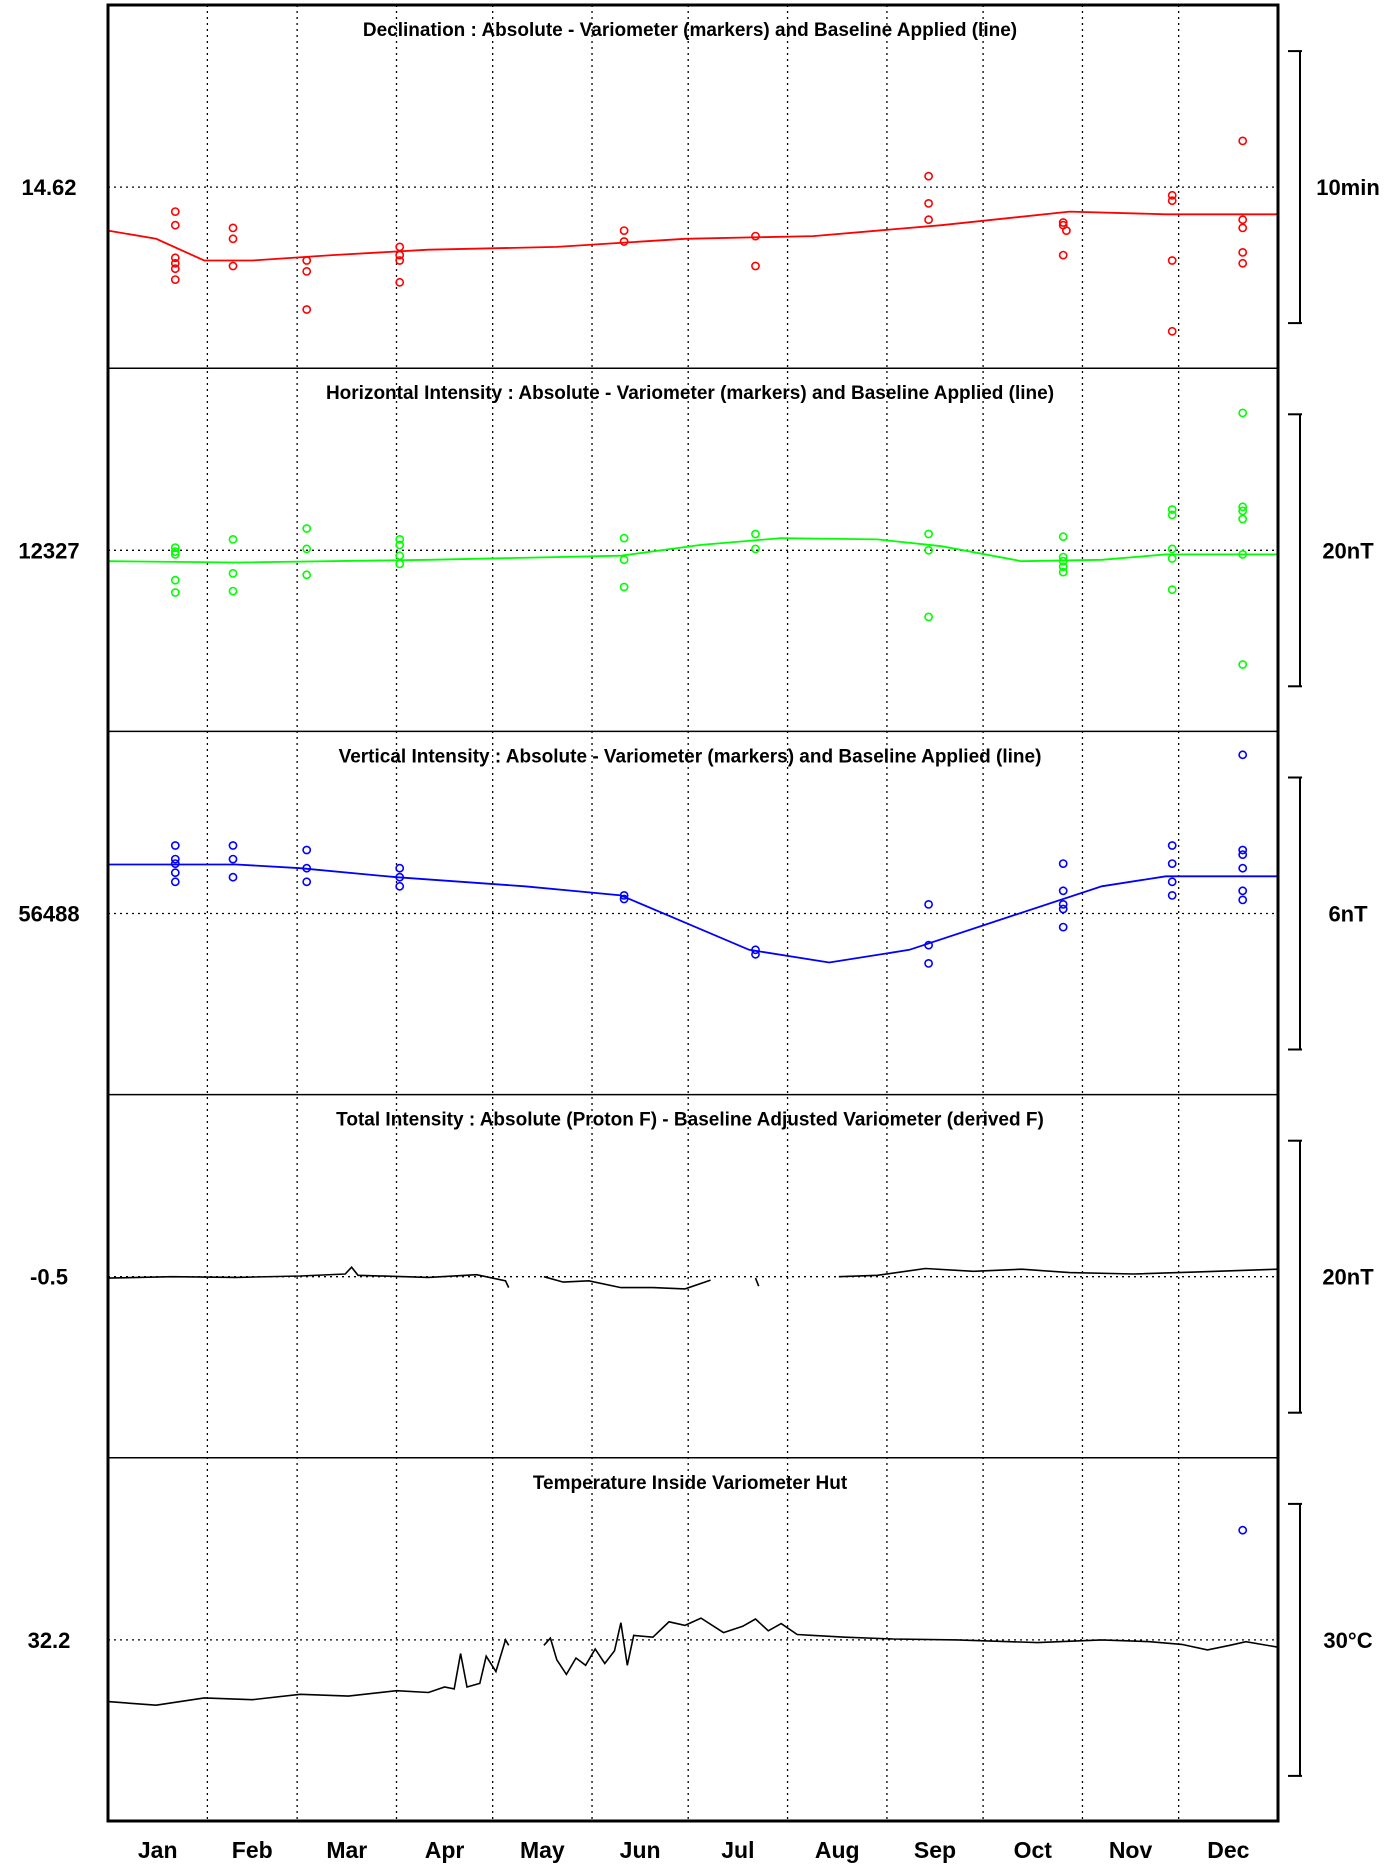 The image size is (1400, 1865). What do you see at coordinates (1243, 1530) in the screenshot?
I see `temperature-marker` at bounding box center [1243, 1530].